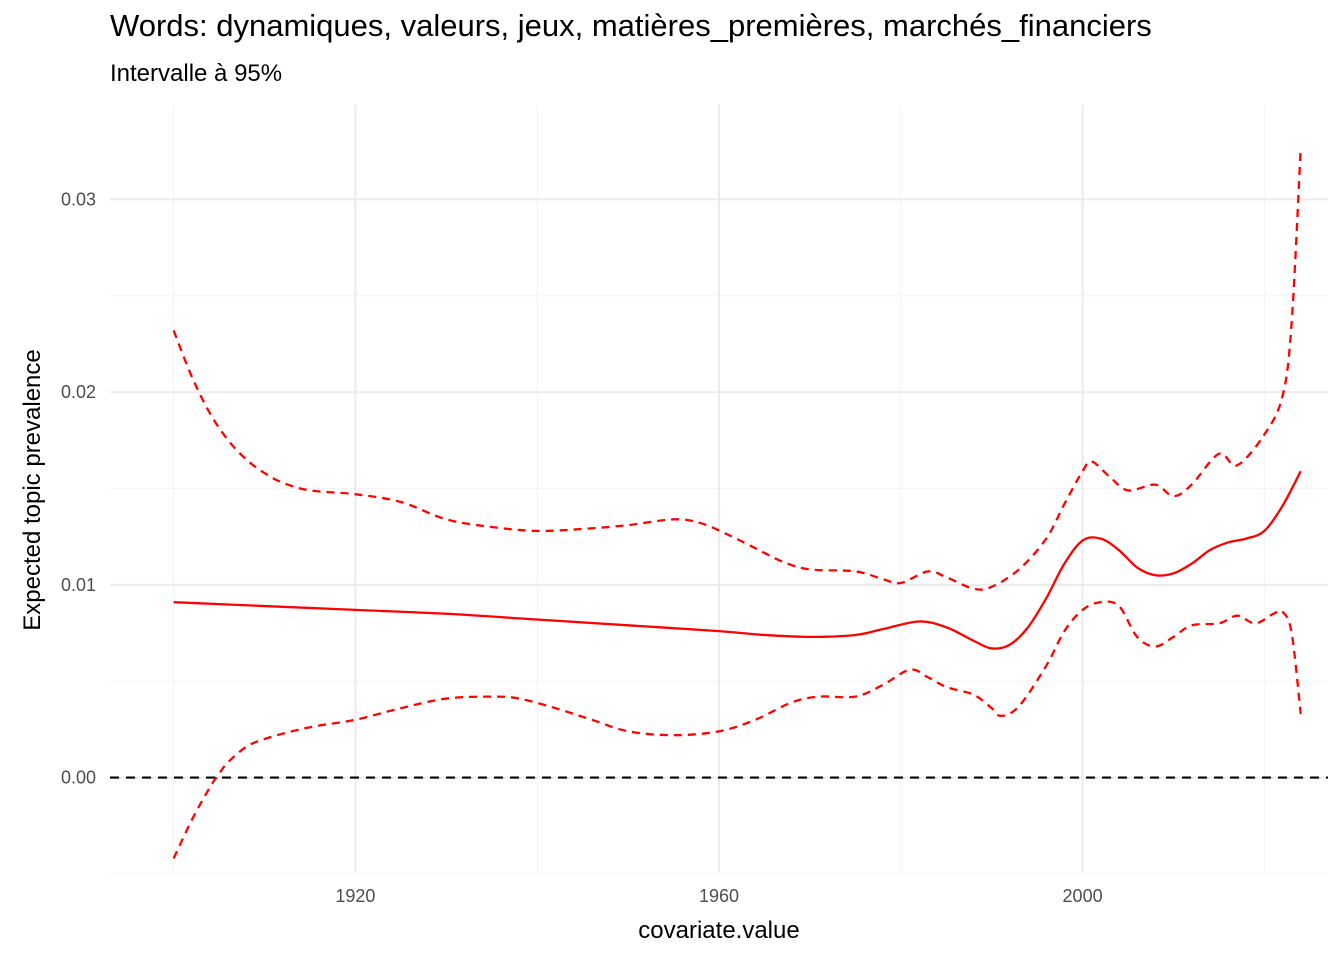 The image size is (1344, 960). What do you see at coordinates (355, 896) in the screenshot?
I see `x-tick-label: 1920` at bounding box center [355, 896].